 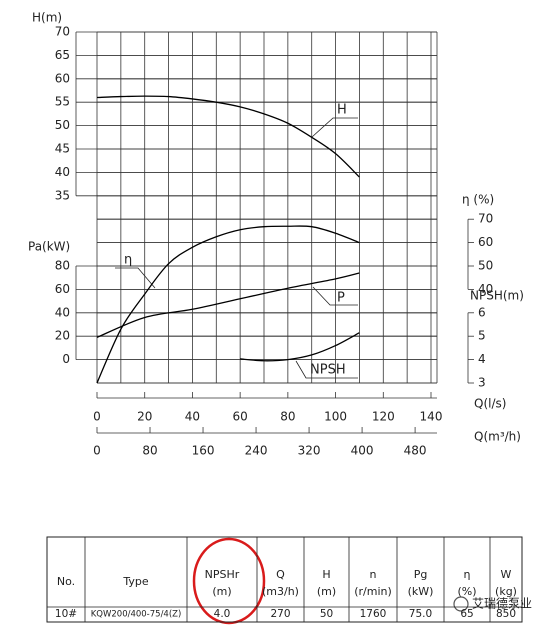 What do you see at coordinates (482, 336) in the screenshot?
I see `y-tick-label: 5` at bounding box center [482, 336].